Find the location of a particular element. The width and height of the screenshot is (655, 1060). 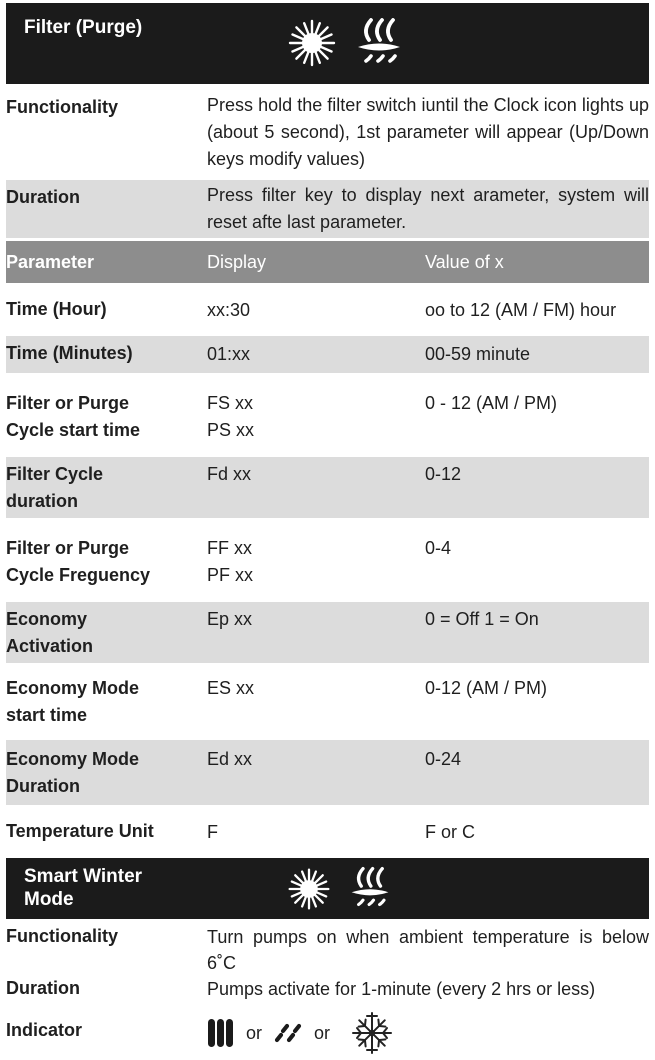

filter-purge-header: Filter (Purge) is located at coordinates (327, 43).